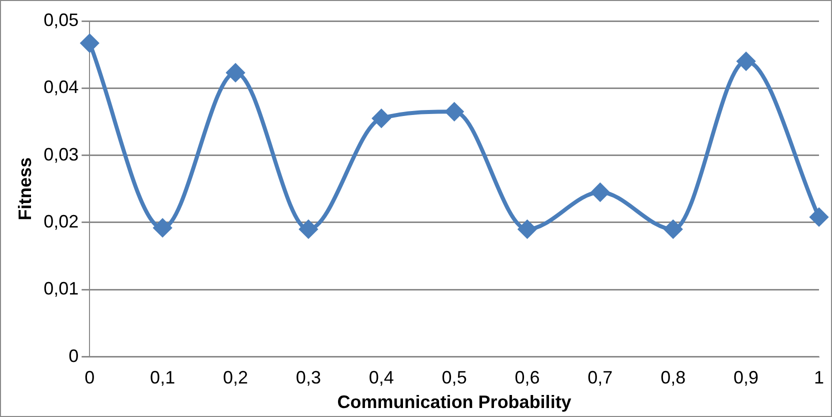 The height and width of the screenshot is (417, 832). I want to click on x-tick-label: 0,5, so click(454, 378).